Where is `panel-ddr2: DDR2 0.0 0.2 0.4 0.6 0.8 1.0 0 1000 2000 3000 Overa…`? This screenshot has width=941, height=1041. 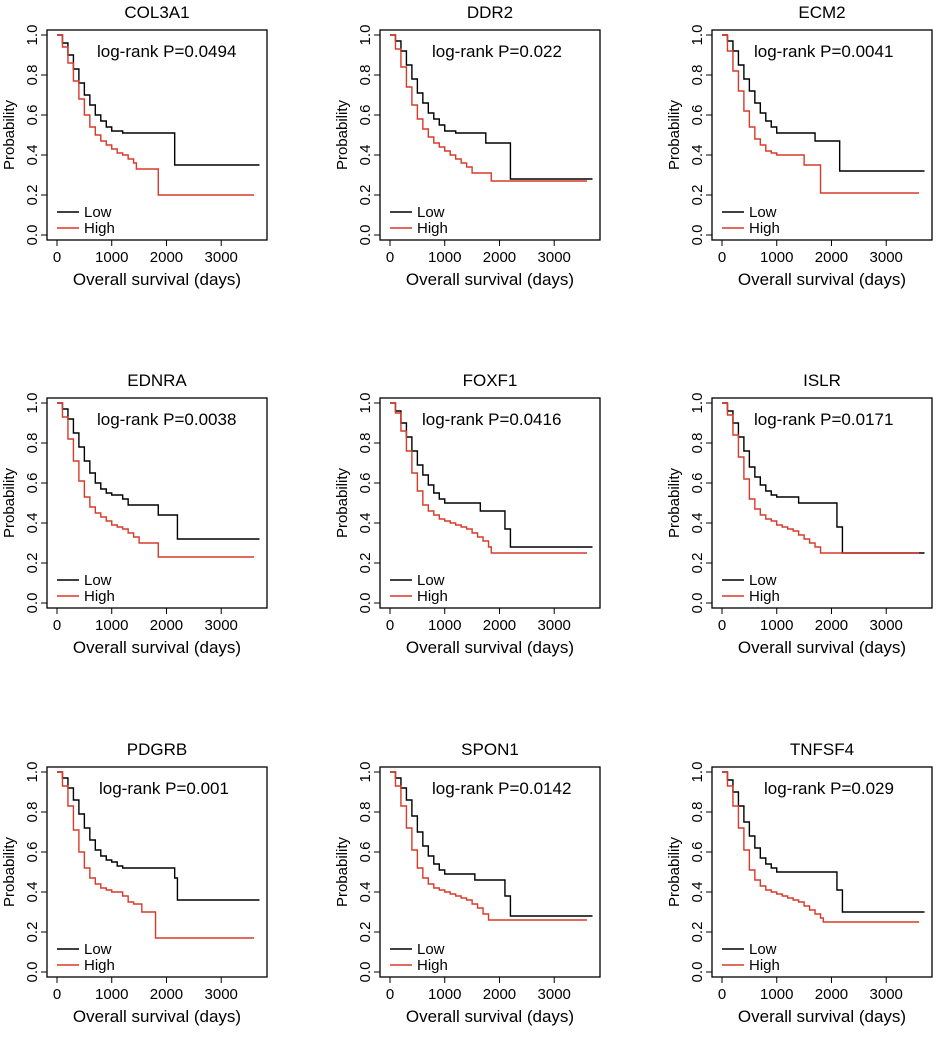 panel-ddr2: DDR2 0.0 0.2 0.4 0.6 0.8 1.0 0 1000 2000 3000 Overa… is located at coordinates (467, 146).